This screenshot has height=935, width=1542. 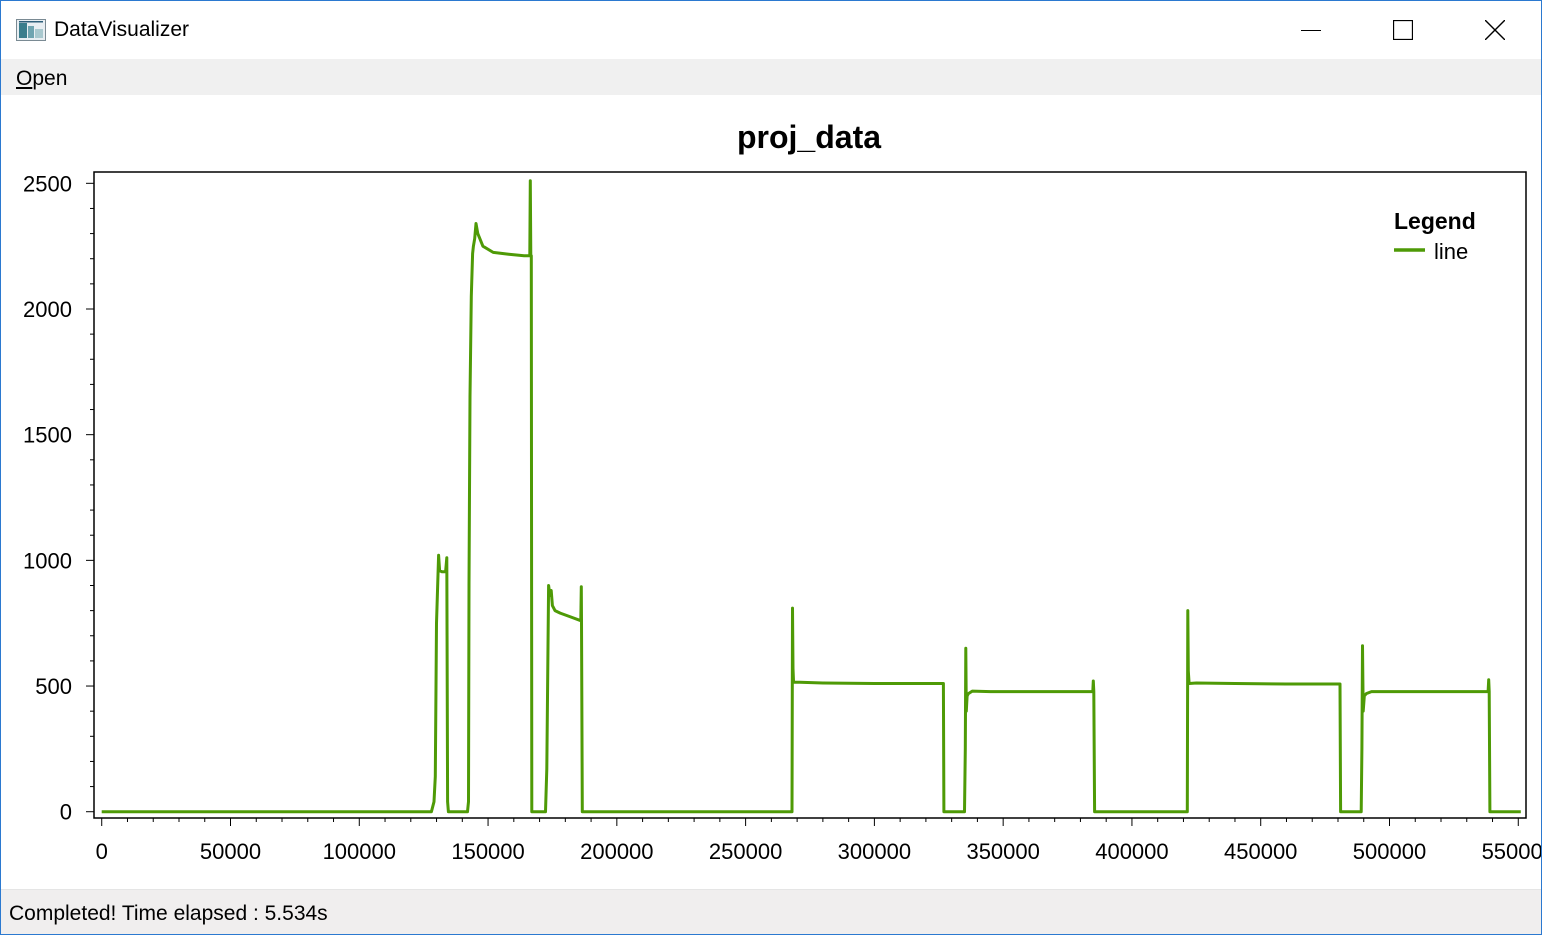 I want to click on menu-bar: Open, so click(x=771, y=77).